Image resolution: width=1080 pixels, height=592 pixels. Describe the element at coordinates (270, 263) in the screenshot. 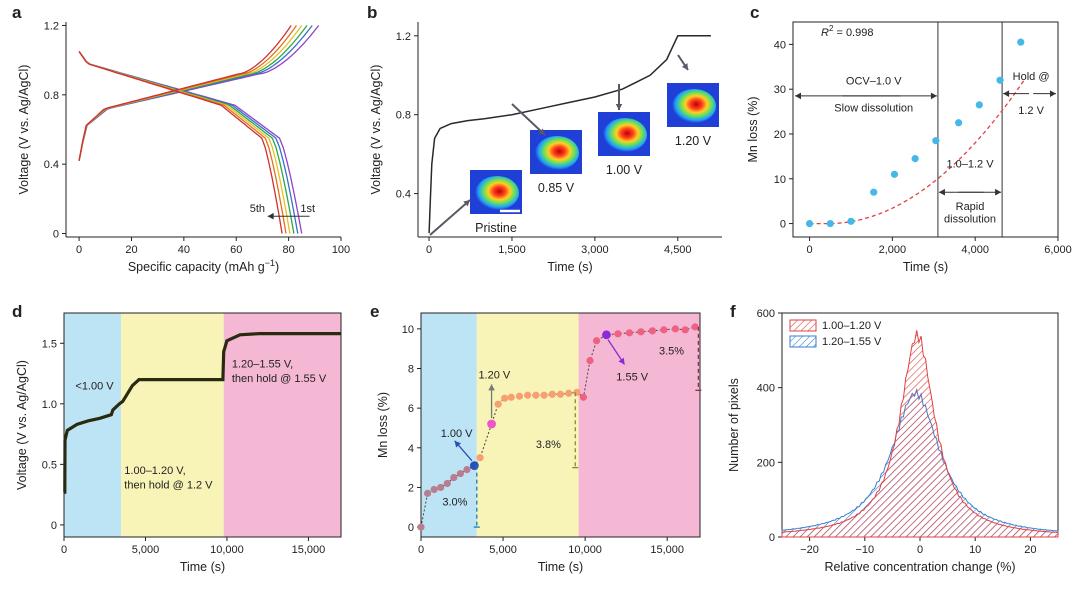

I see `x-axis-label-sup: −1` at that location.